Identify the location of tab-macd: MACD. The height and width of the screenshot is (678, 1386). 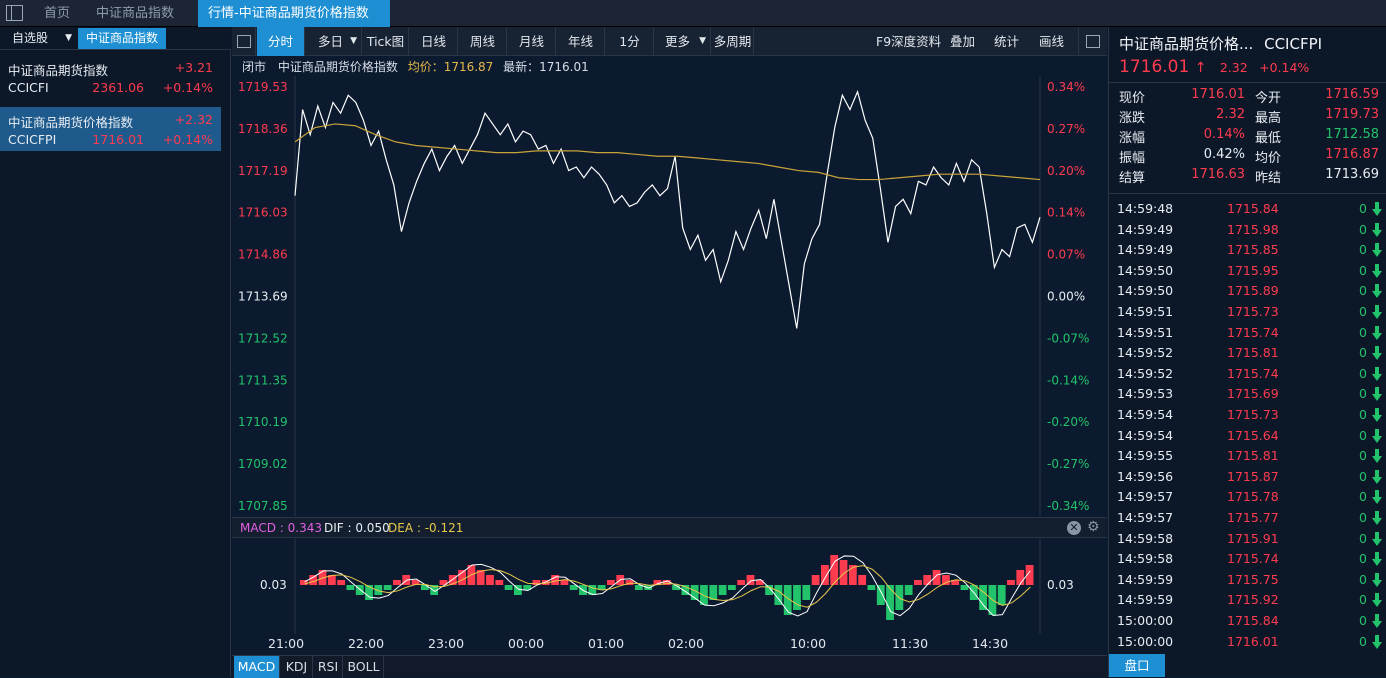
(257, 667).